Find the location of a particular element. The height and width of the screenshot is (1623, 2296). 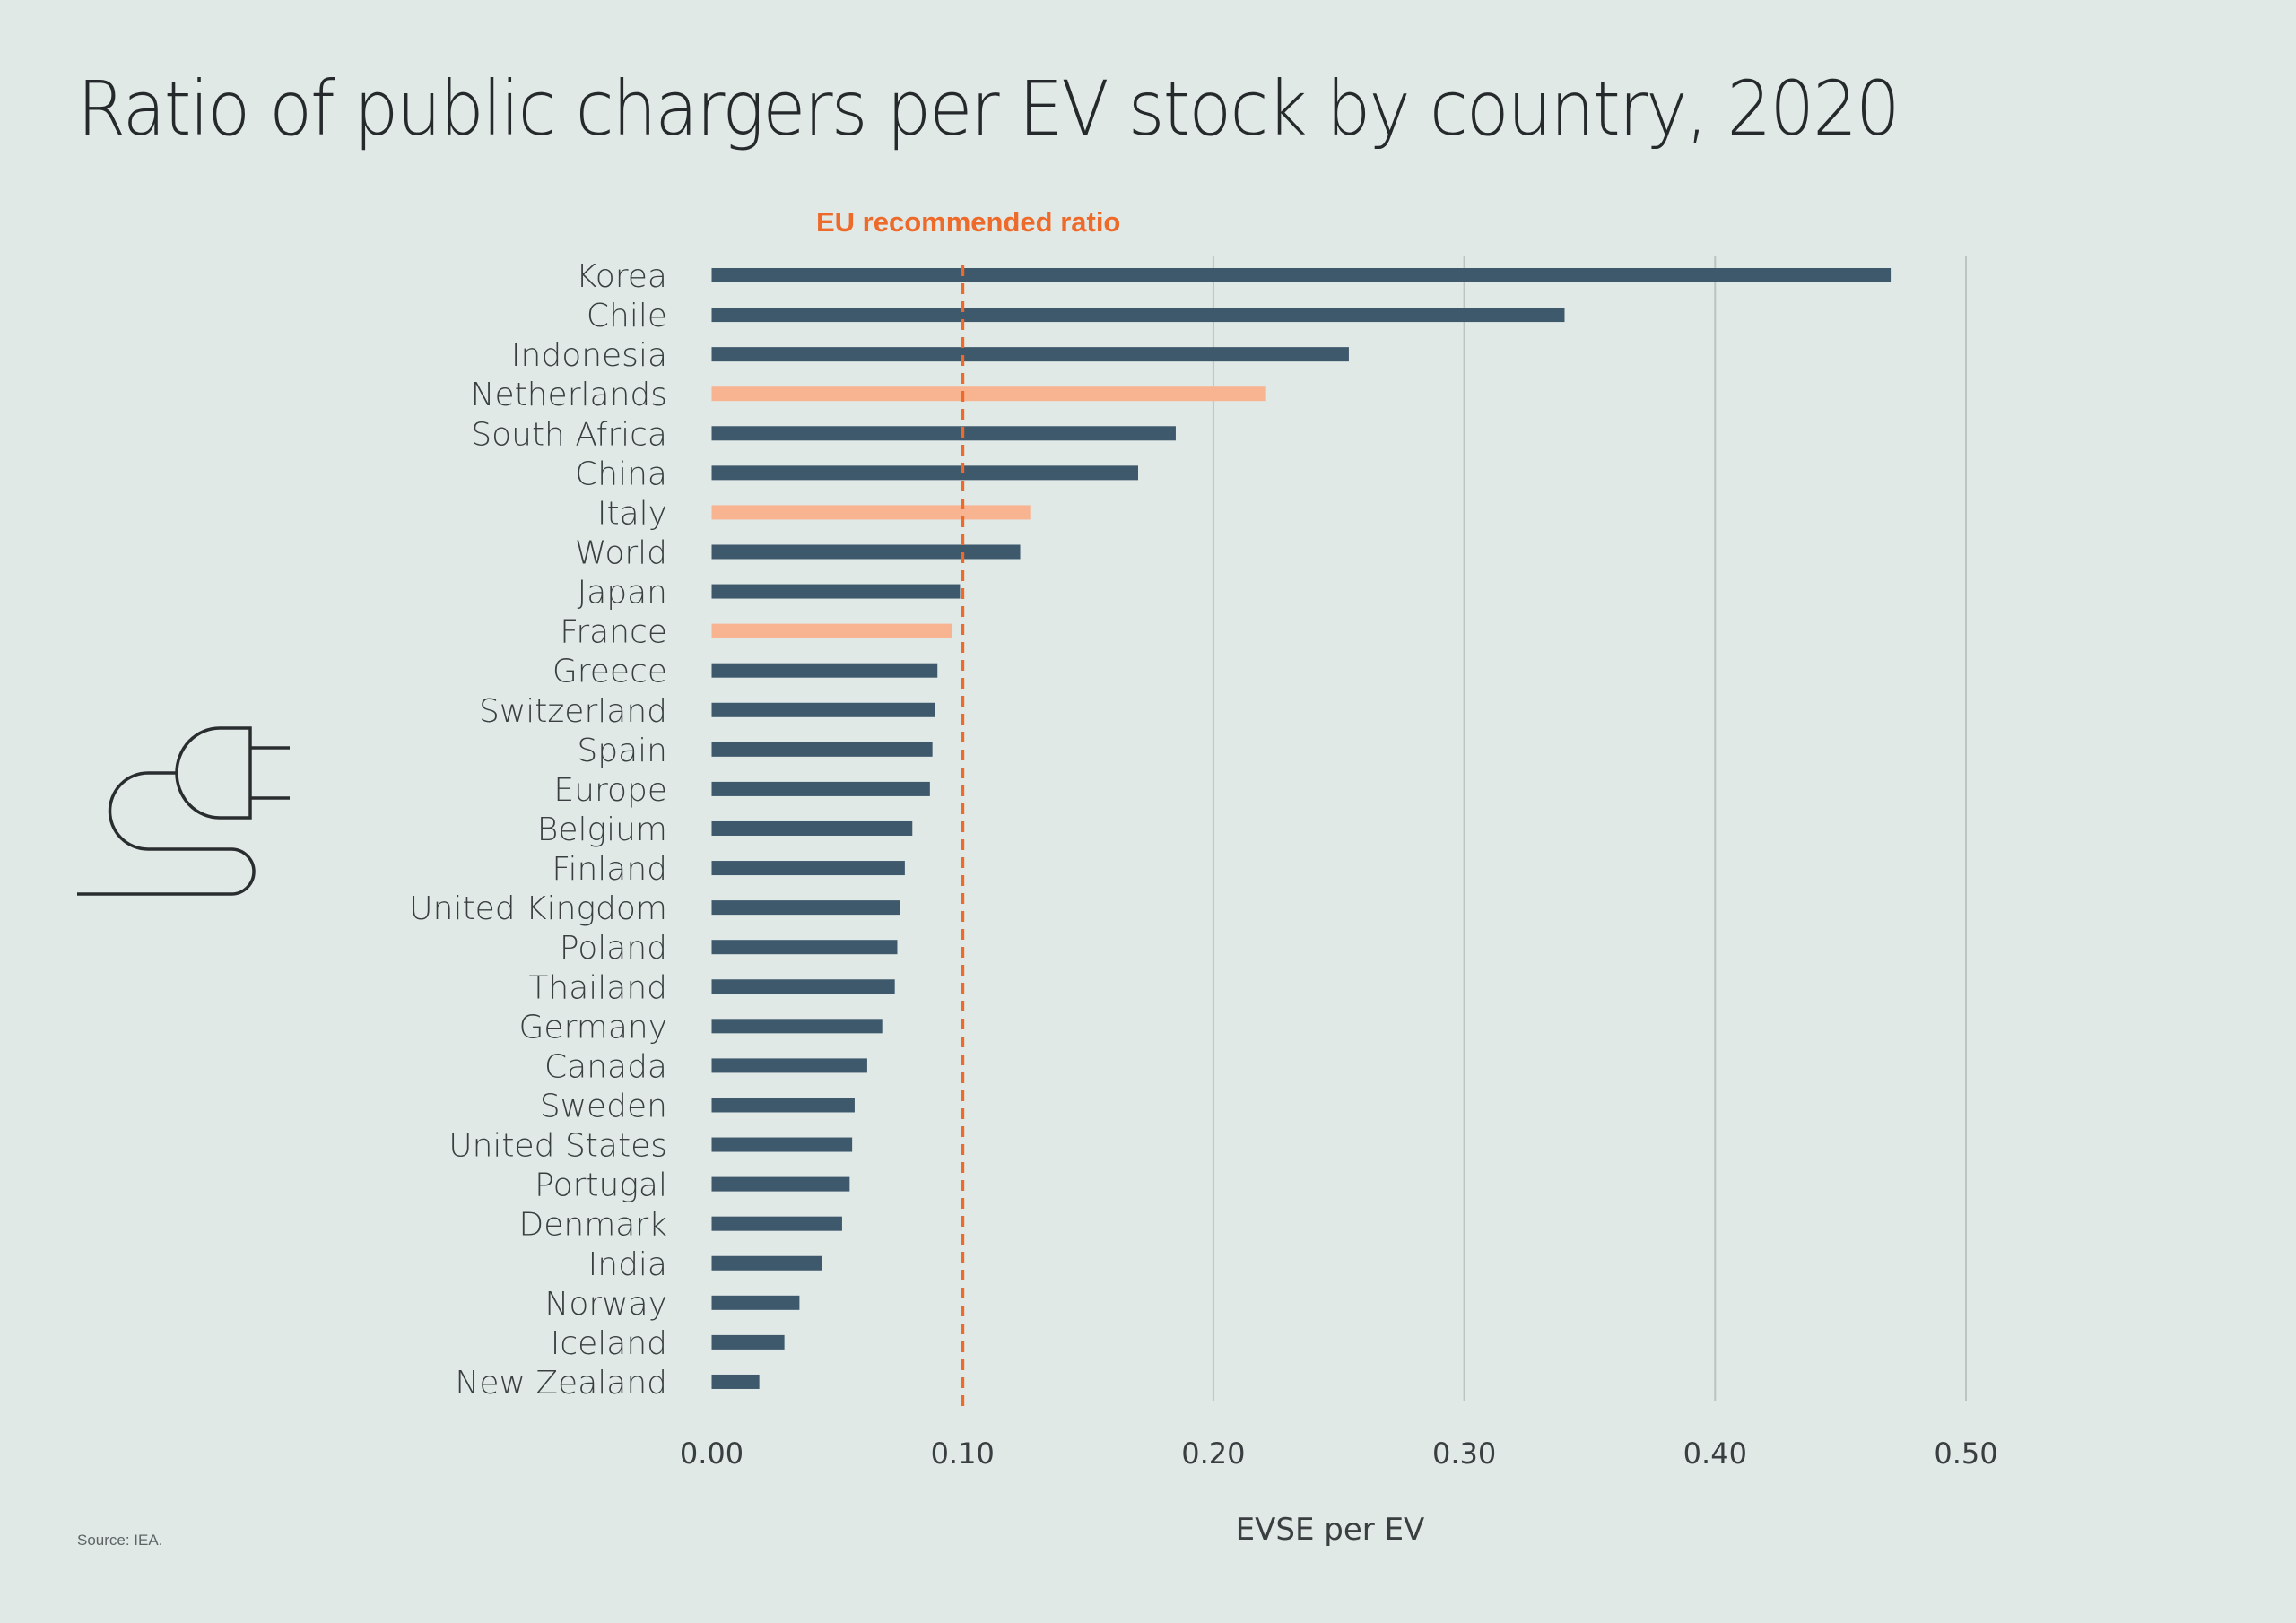

bar-china is located at coordinates (924, 473).